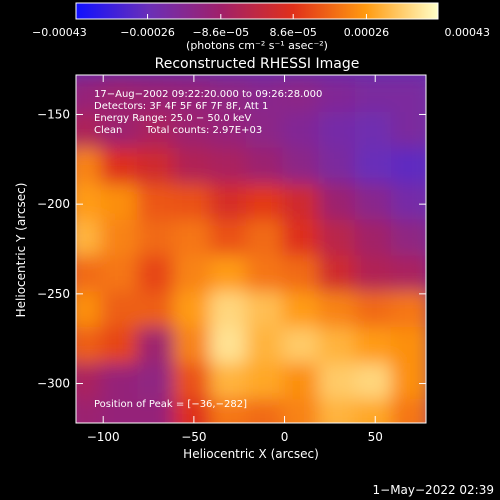  I want to click on time-range-annotation: 17−Aug−2002 09:22:20.000 to 09:26:28.000, so click(208, 94).